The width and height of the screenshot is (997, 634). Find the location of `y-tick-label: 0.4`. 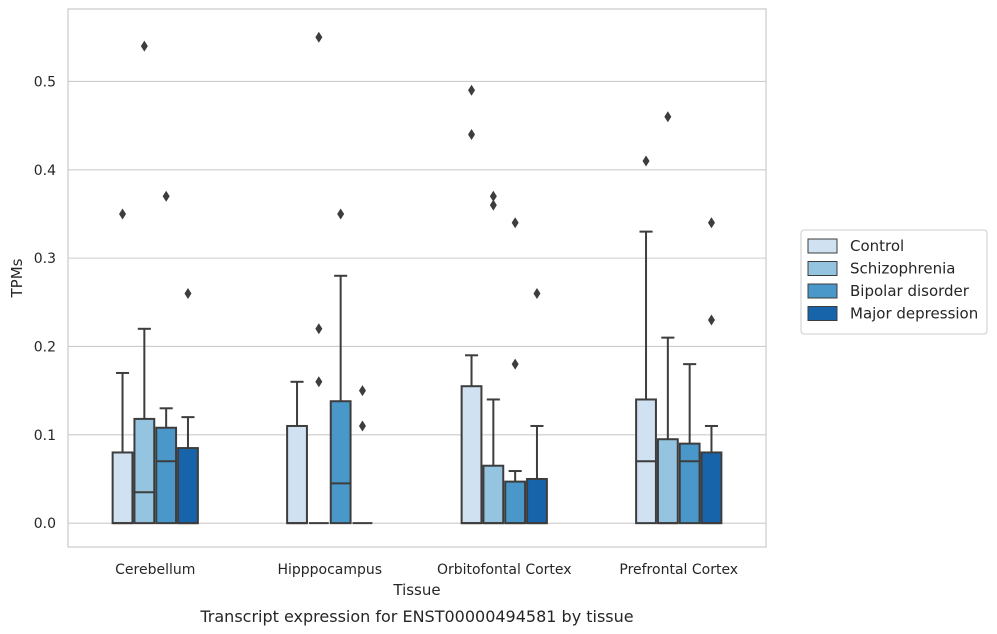

y-tick-label: 0.4 is located at coordinates (45, 171).